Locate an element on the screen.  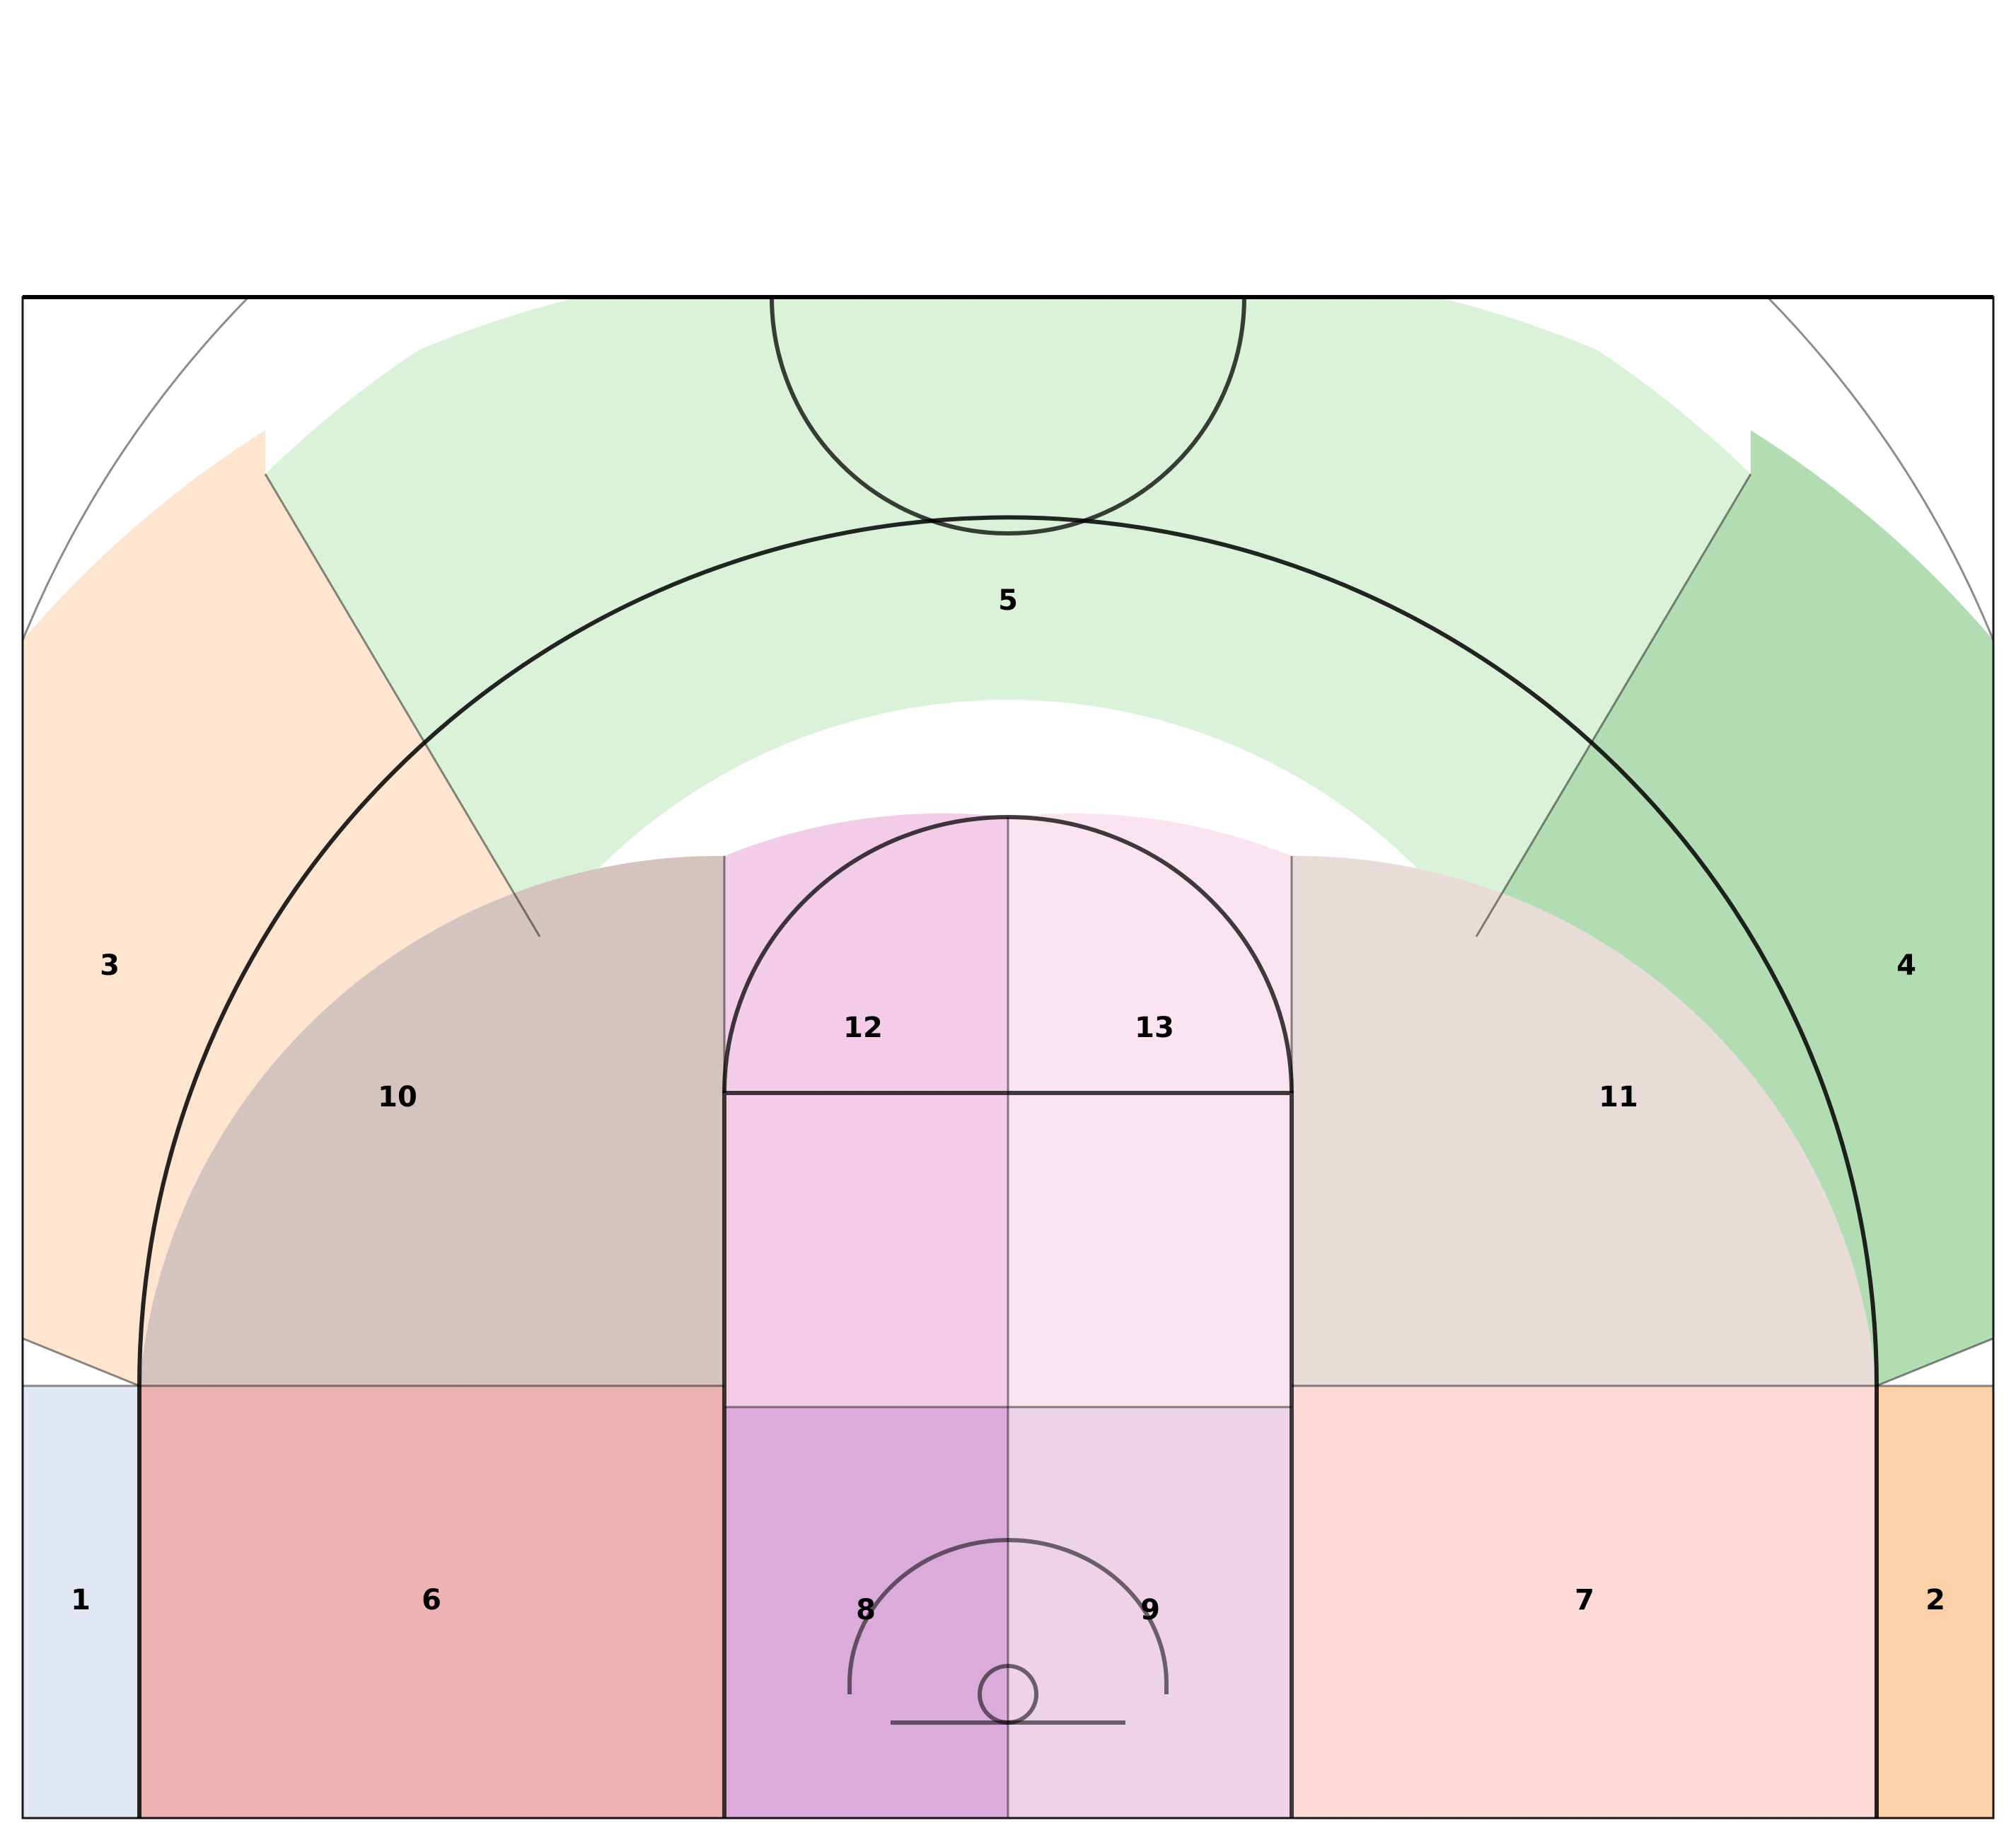
zone-label-5: 5 is located at coordinates (1008, 600).